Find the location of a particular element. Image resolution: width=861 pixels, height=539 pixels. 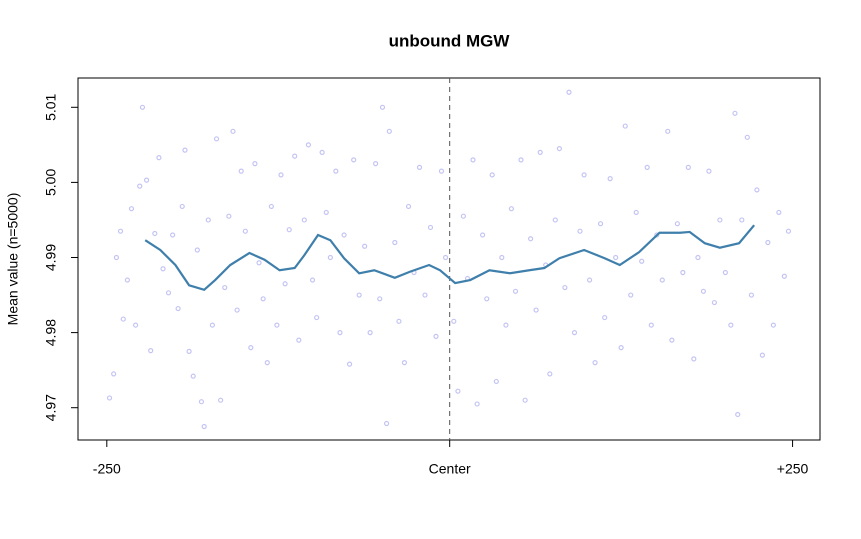

y-tick-label: 4.98 is located at coordinates (51, 332).